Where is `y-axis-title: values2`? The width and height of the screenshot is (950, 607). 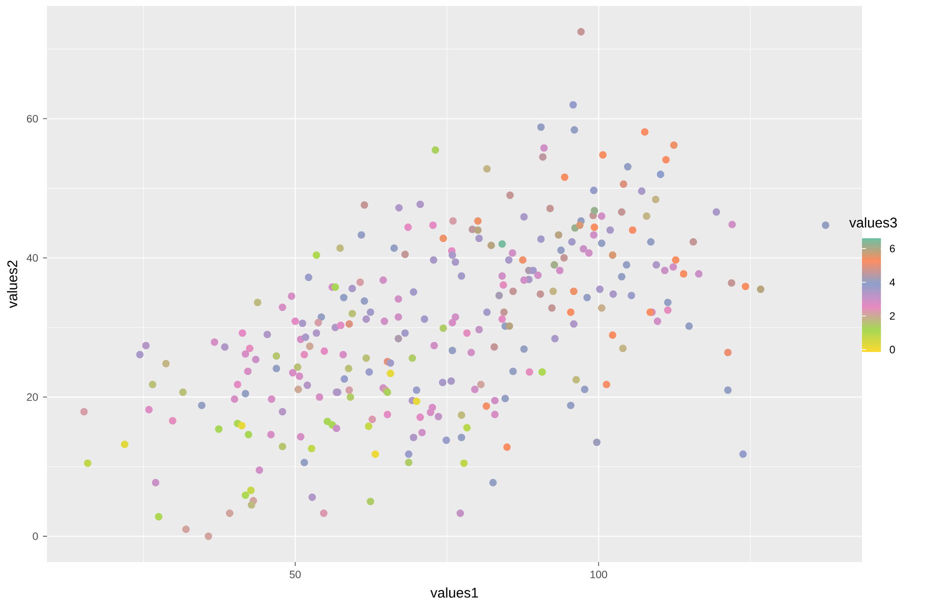 y-axis-title: values2 is located at coordinates (12, 284).